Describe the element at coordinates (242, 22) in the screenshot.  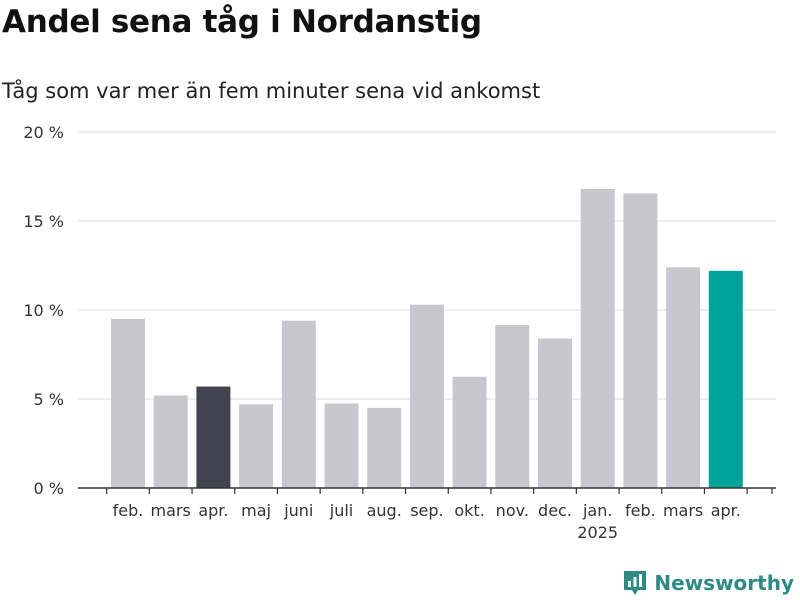
I see `chart-title: Andel sena tåg i Nordanstig` at that location.